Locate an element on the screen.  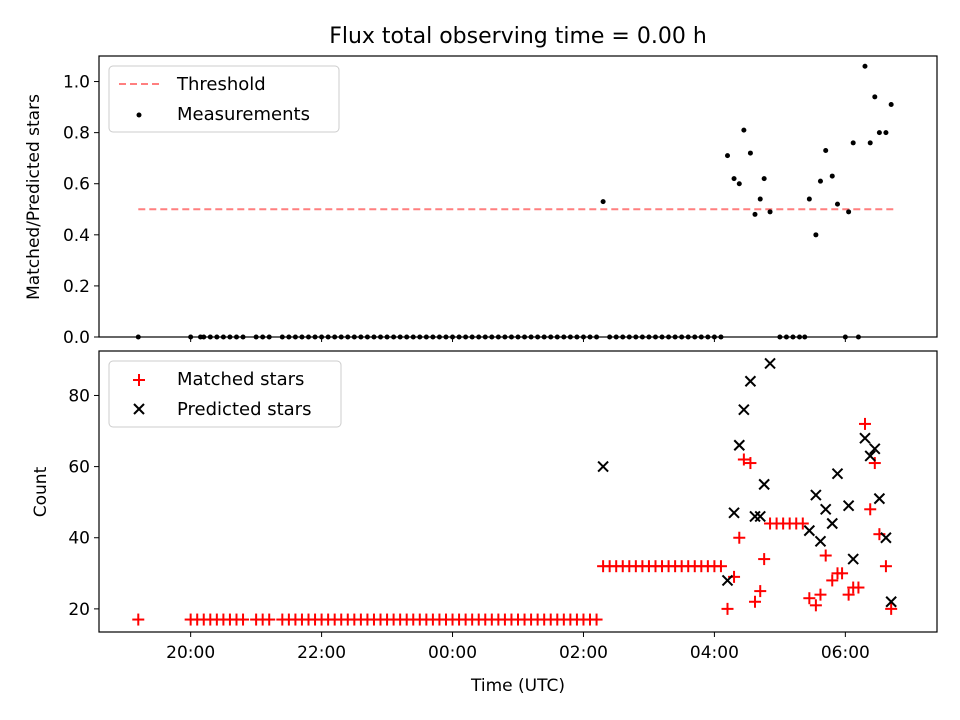
top-legend: Threshold Measurements is located at coordinates (224, 99).